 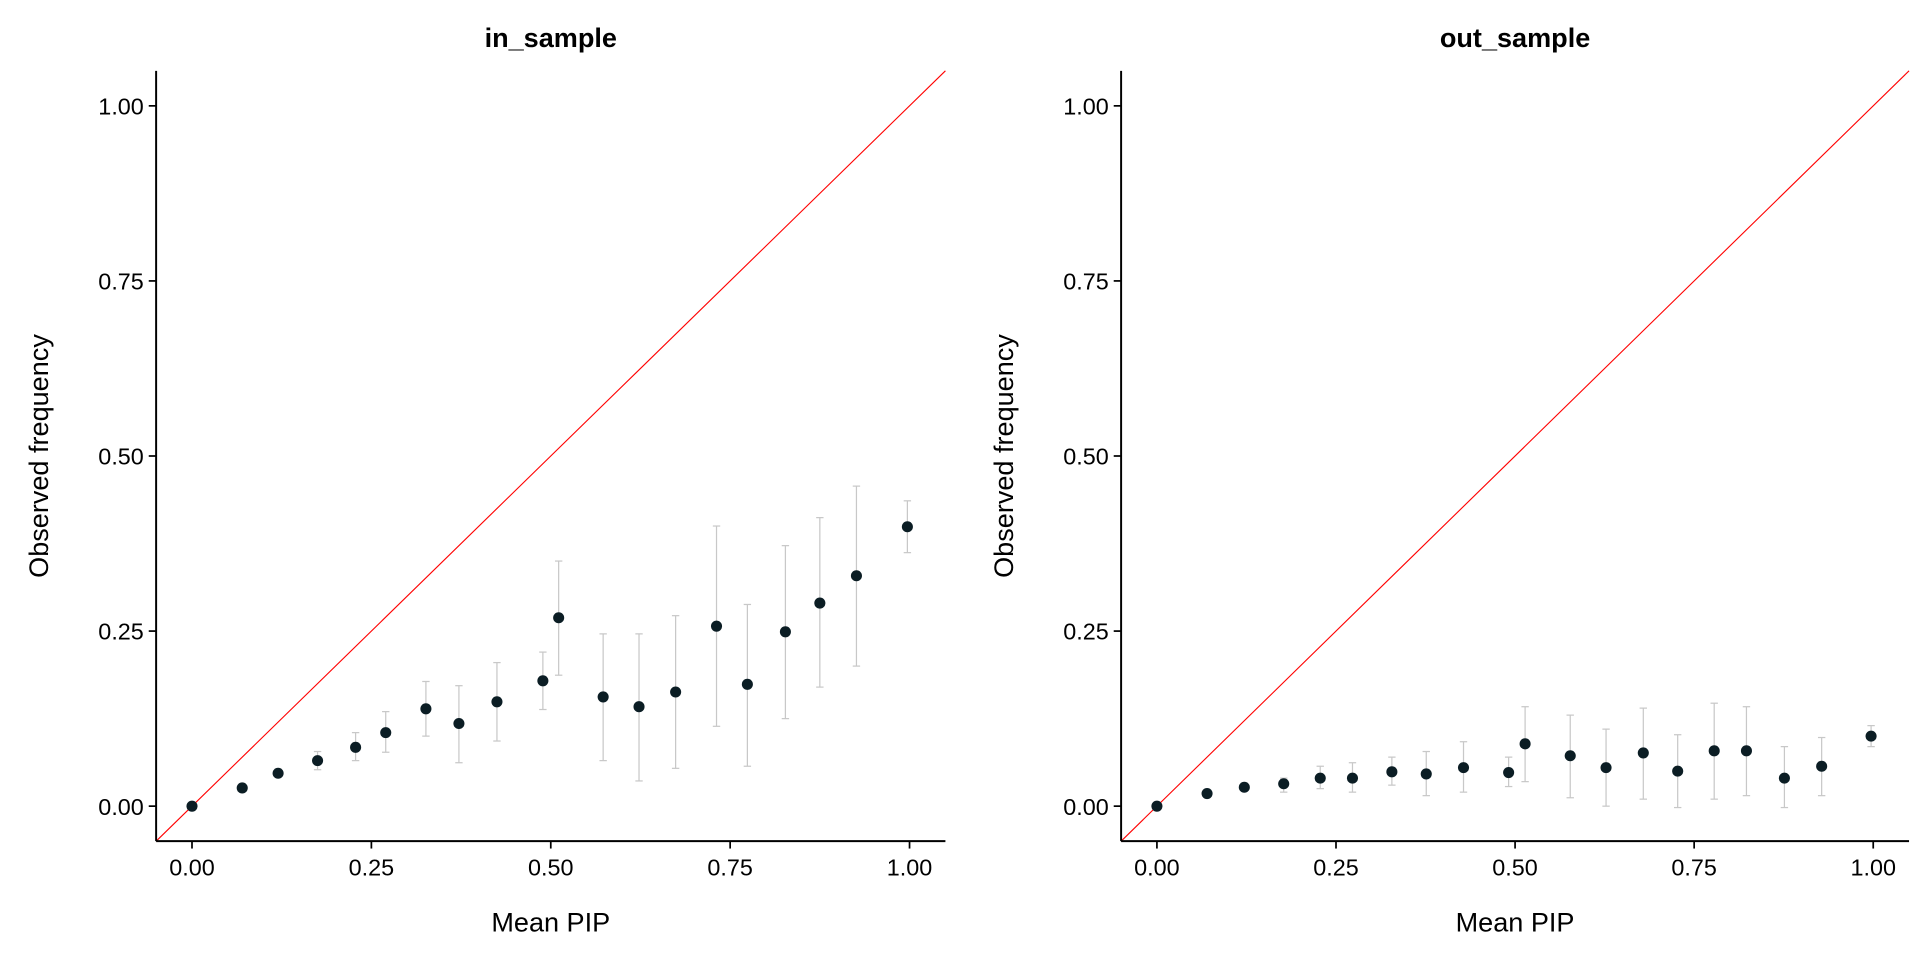 What do you see at coordinates (1515, 37) in the screenshot?
I see `panel-title: out_sample` at bounding box center [1515, 37].